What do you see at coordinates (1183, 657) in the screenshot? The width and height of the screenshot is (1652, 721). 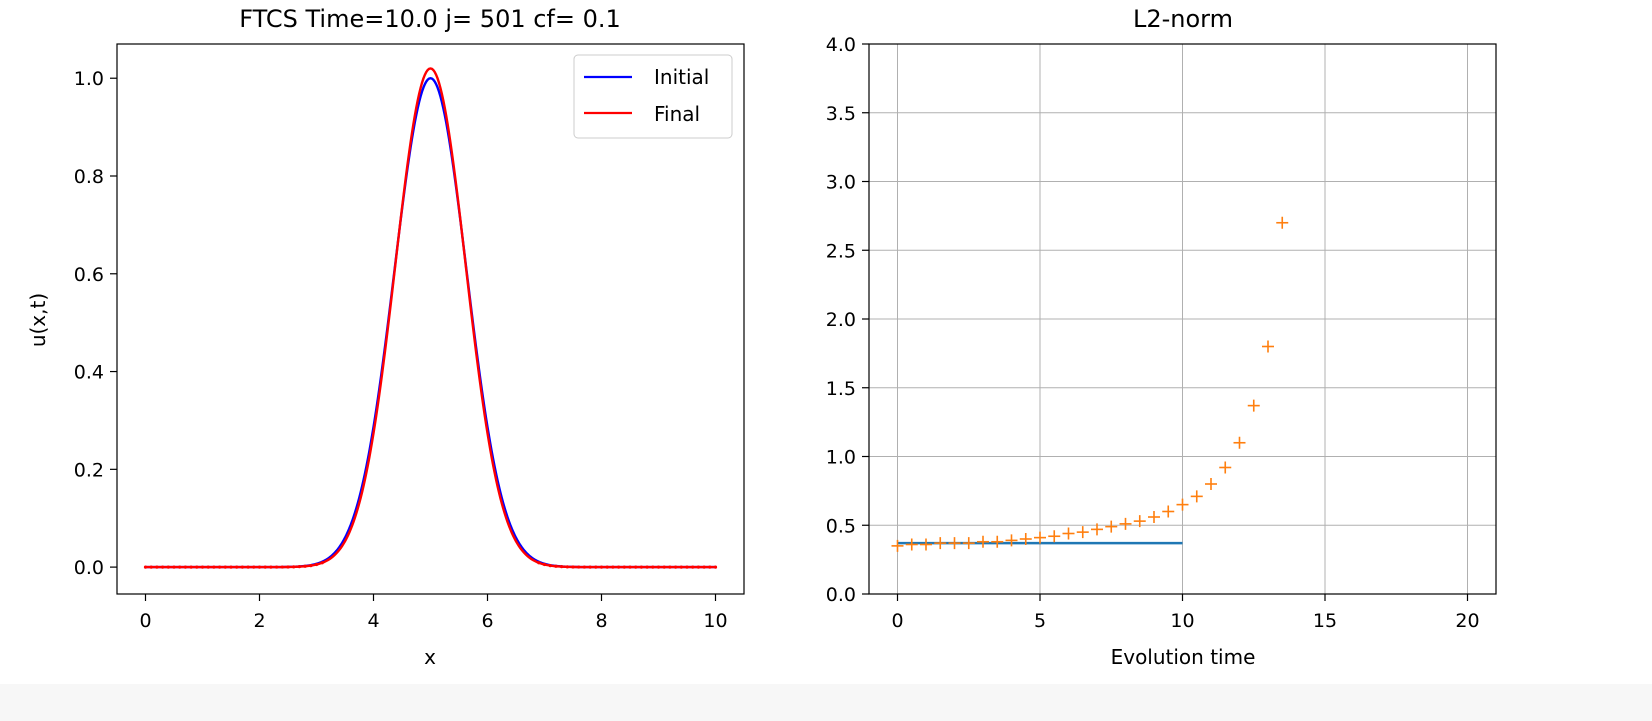 I see `x-axis-label: Evolution time` at bounding box center [1183, 657].